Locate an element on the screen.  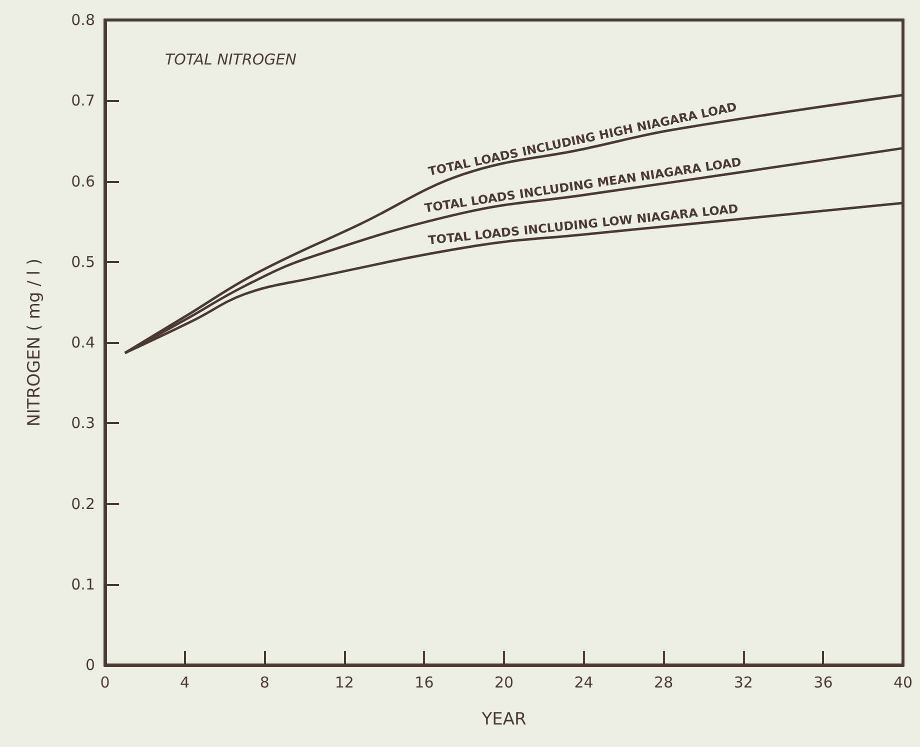
y-axis-title: NITROGEN ( mg / l ) is located at coordinates (34, 342).